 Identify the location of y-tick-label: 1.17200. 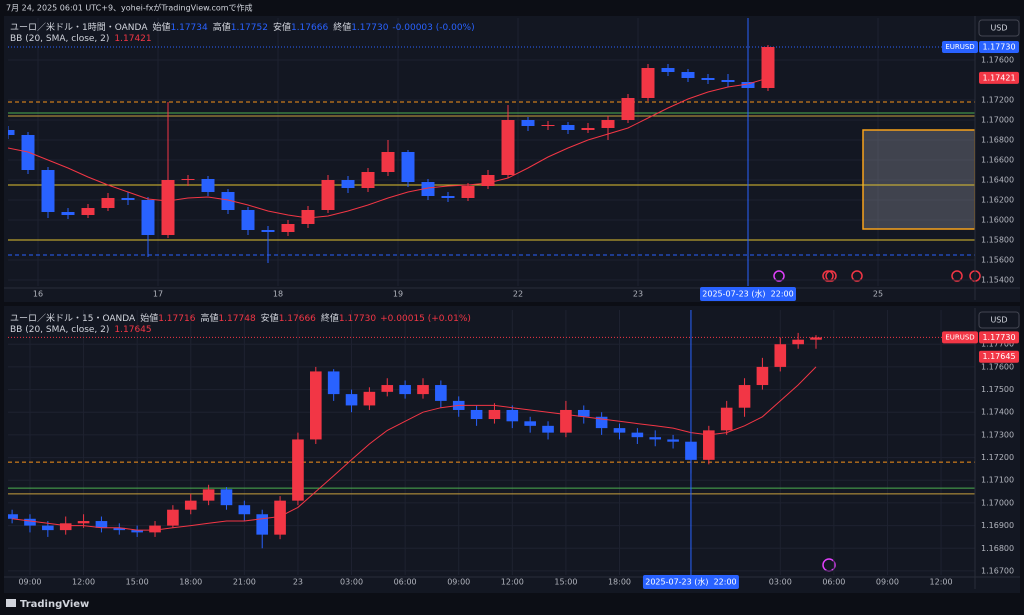
(997, 100).